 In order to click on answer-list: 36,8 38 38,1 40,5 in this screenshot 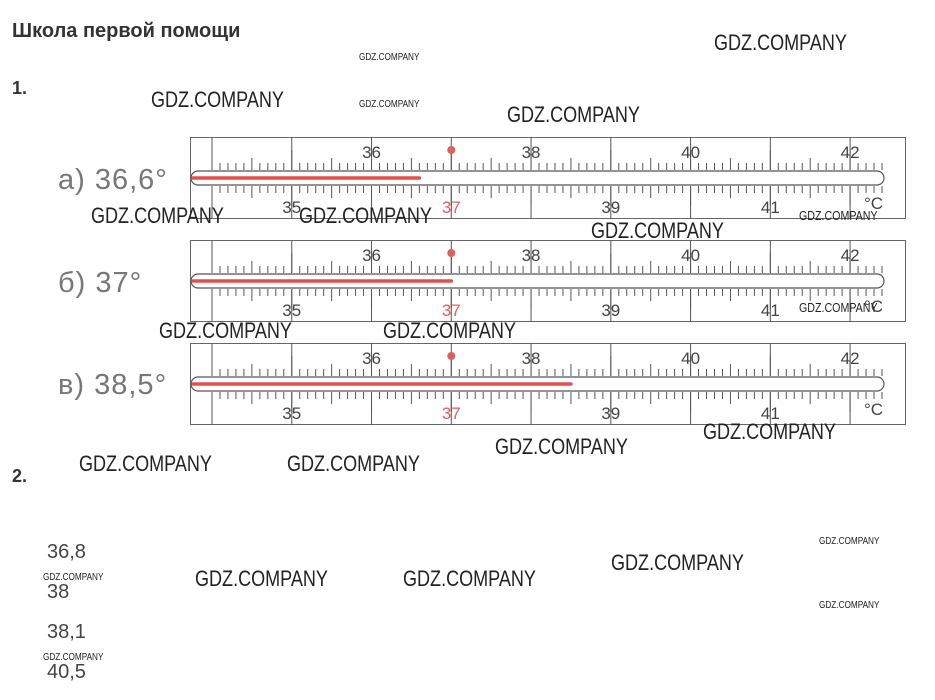, I will do `click(66, 620)`.